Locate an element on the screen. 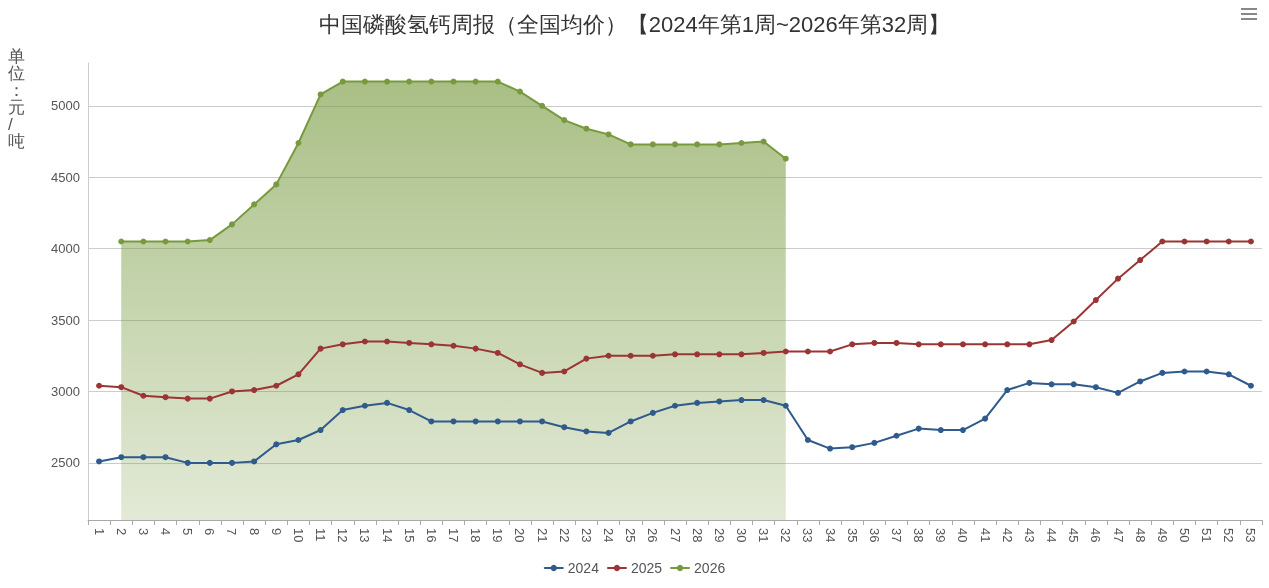 The height and width of the screenshot is (588, 1269). x-tick-label: 38 is located at coordinates (919, 535).